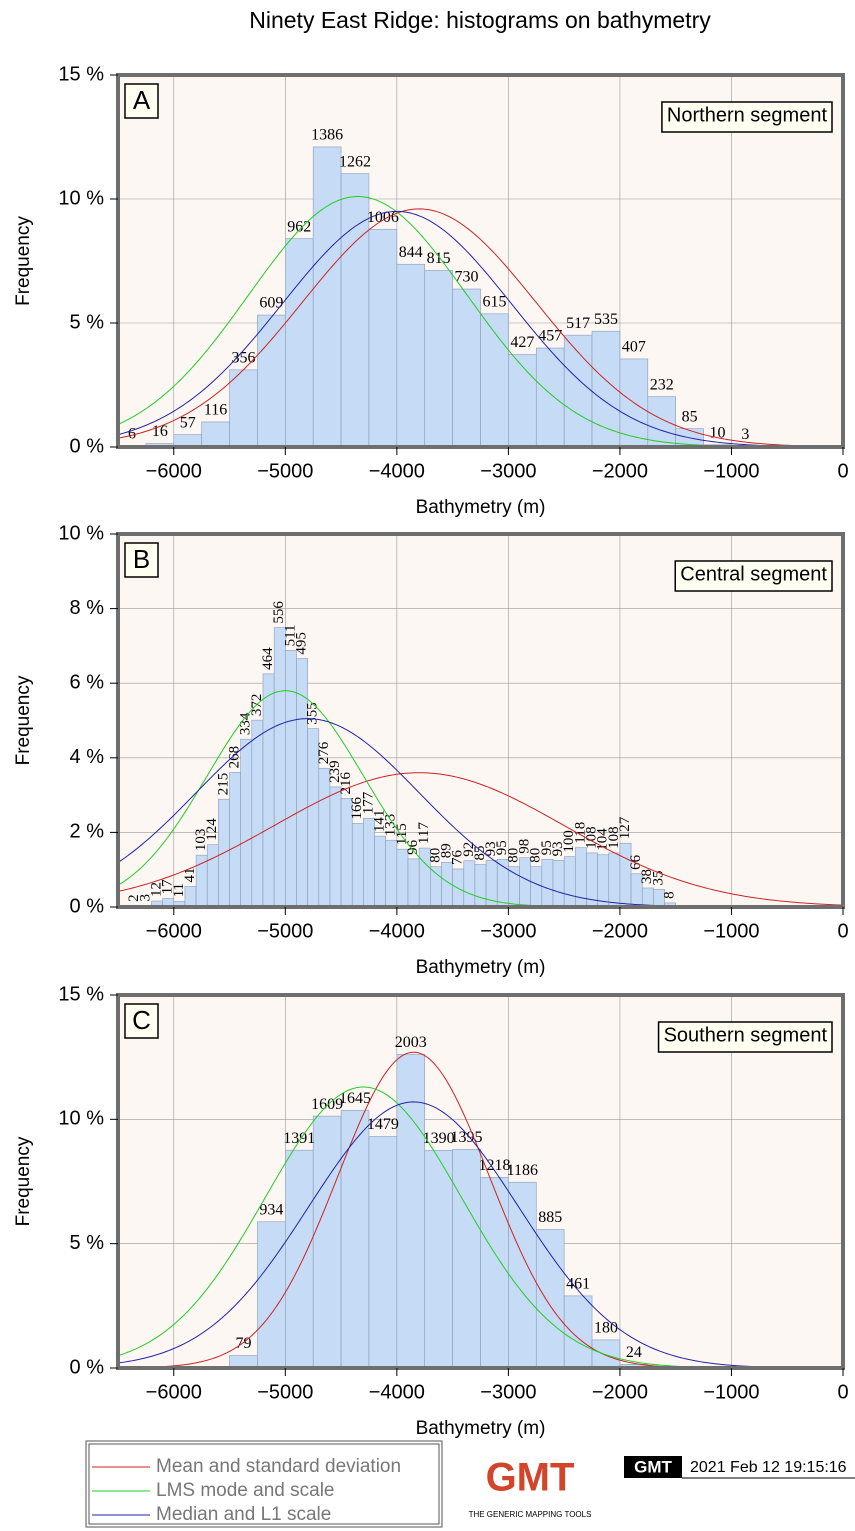 The width and height of the screenshot is (855, 1531). I want to click on count-label: 93, so click(491, 848).